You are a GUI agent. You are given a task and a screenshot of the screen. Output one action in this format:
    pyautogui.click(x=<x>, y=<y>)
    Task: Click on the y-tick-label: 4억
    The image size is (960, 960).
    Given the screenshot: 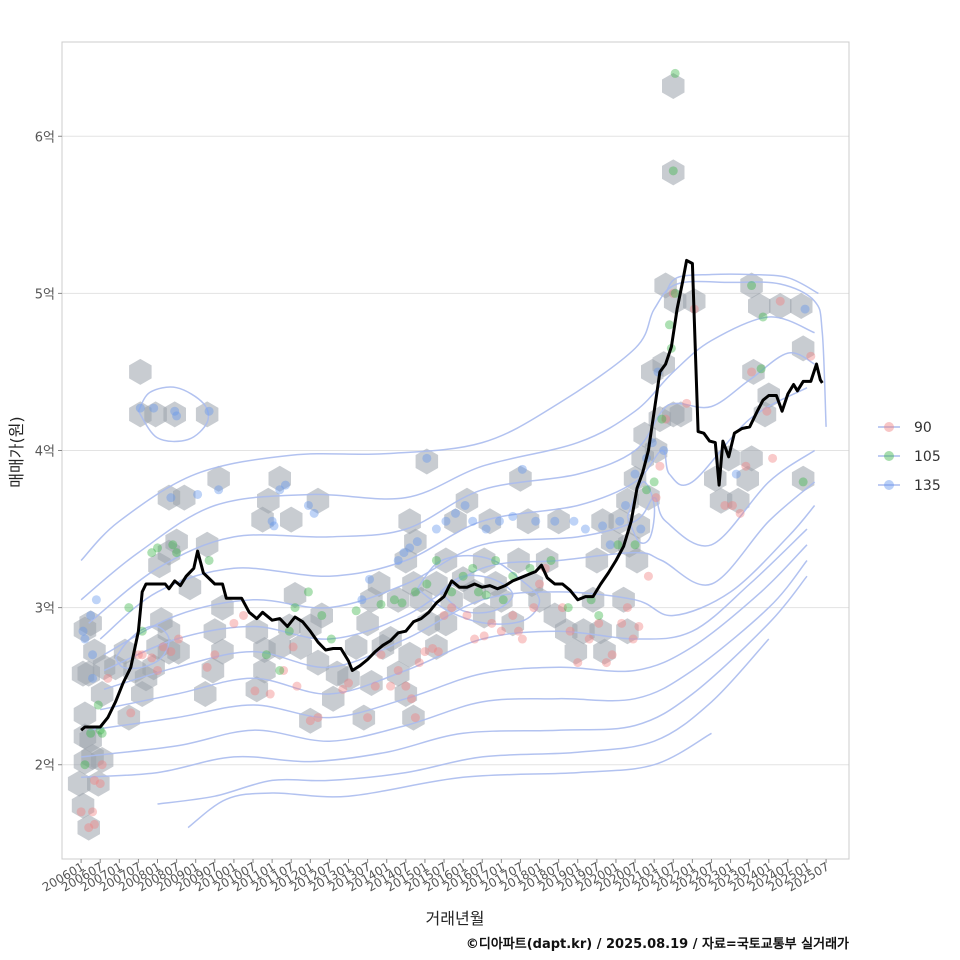 What is the action you would take?
    pyautogui.click(x=45, y=452)
    